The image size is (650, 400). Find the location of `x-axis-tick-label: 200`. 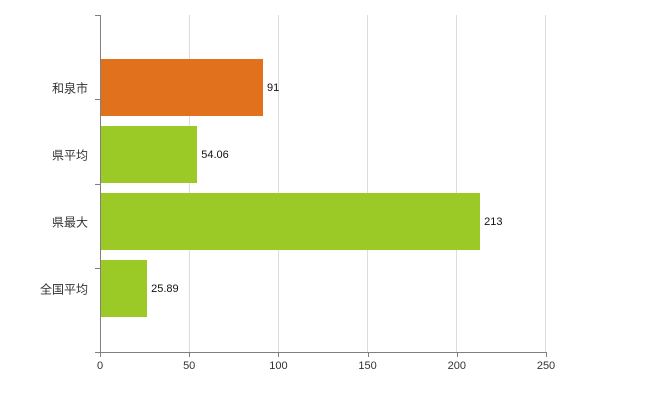

x-axis-tick-label: 200 is located at coordinates (456, 366).